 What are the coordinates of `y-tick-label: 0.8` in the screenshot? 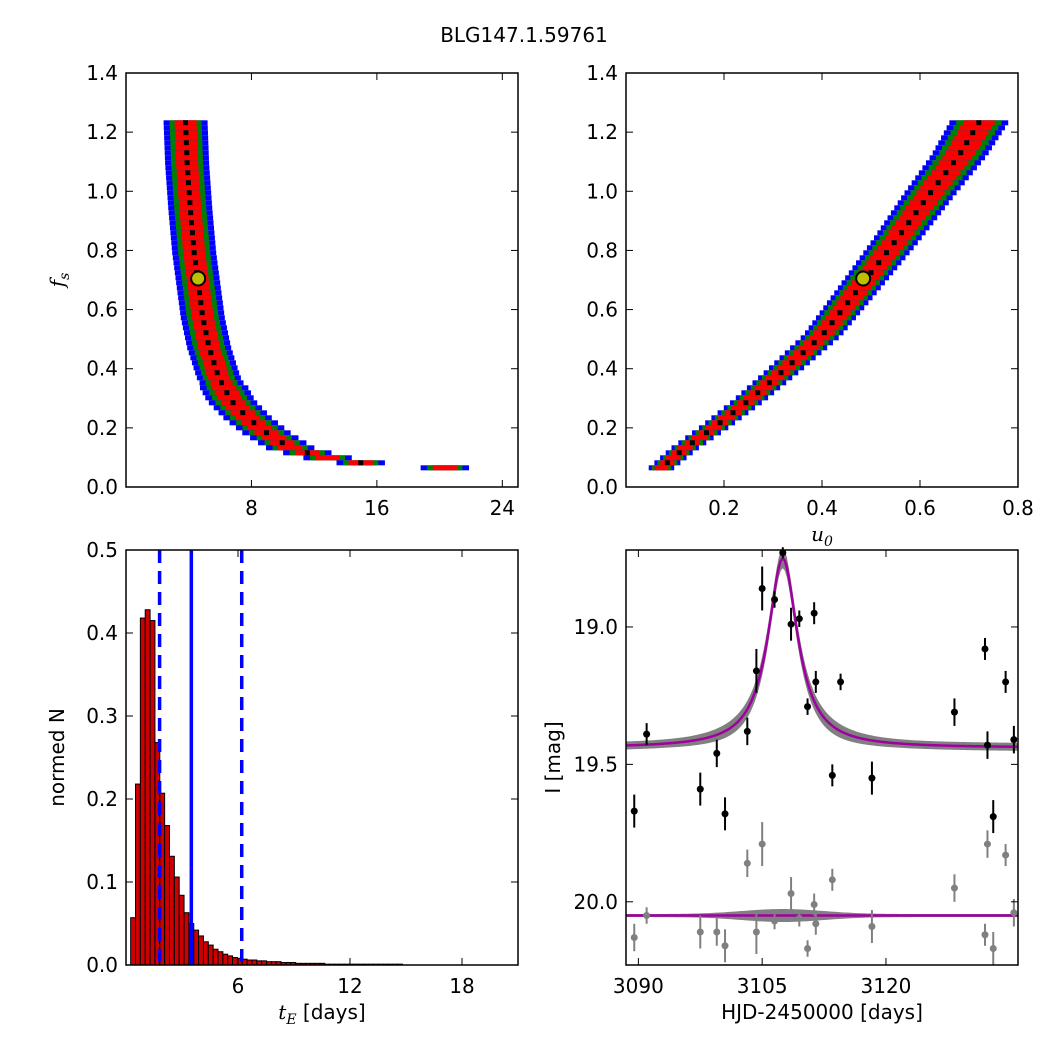 It's located at (102, 250).